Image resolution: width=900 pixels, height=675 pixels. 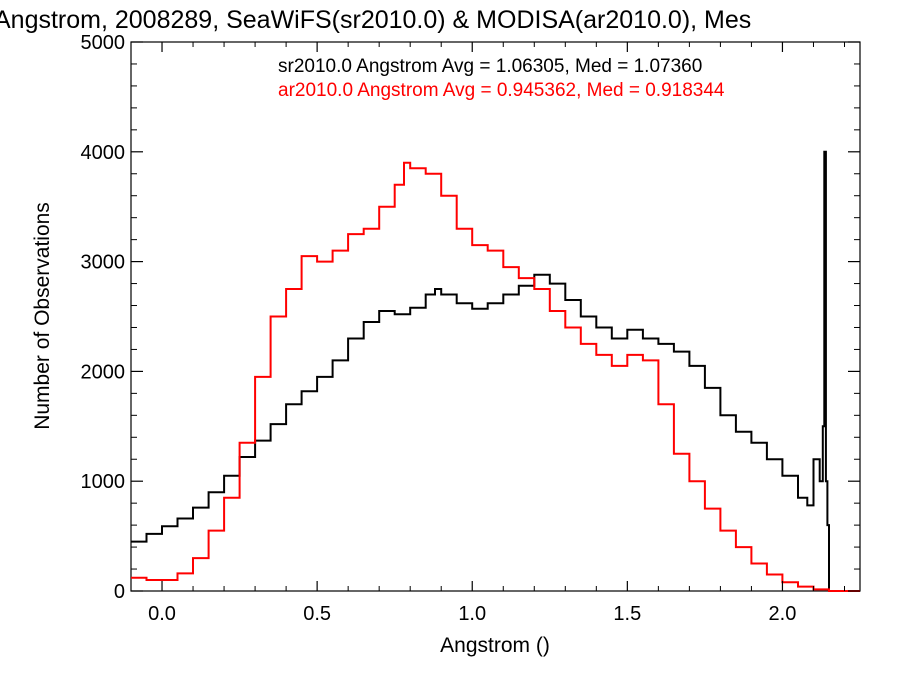 I want to click on x-tick-label: 1.5, so click(x=627, y=614).